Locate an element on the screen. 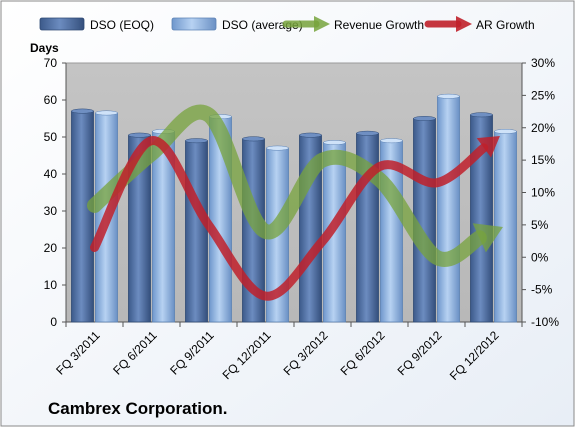  arrowhead-revenue-growth is located at coordinates (487, 238).